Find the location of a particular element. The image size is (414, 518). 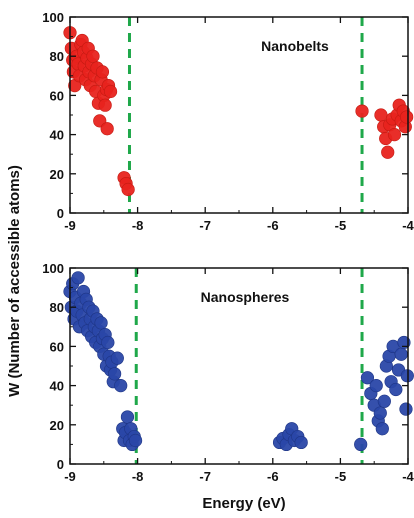

y-axis-label: W (Number of accessible atoms) is located at coordinates (14, 281).